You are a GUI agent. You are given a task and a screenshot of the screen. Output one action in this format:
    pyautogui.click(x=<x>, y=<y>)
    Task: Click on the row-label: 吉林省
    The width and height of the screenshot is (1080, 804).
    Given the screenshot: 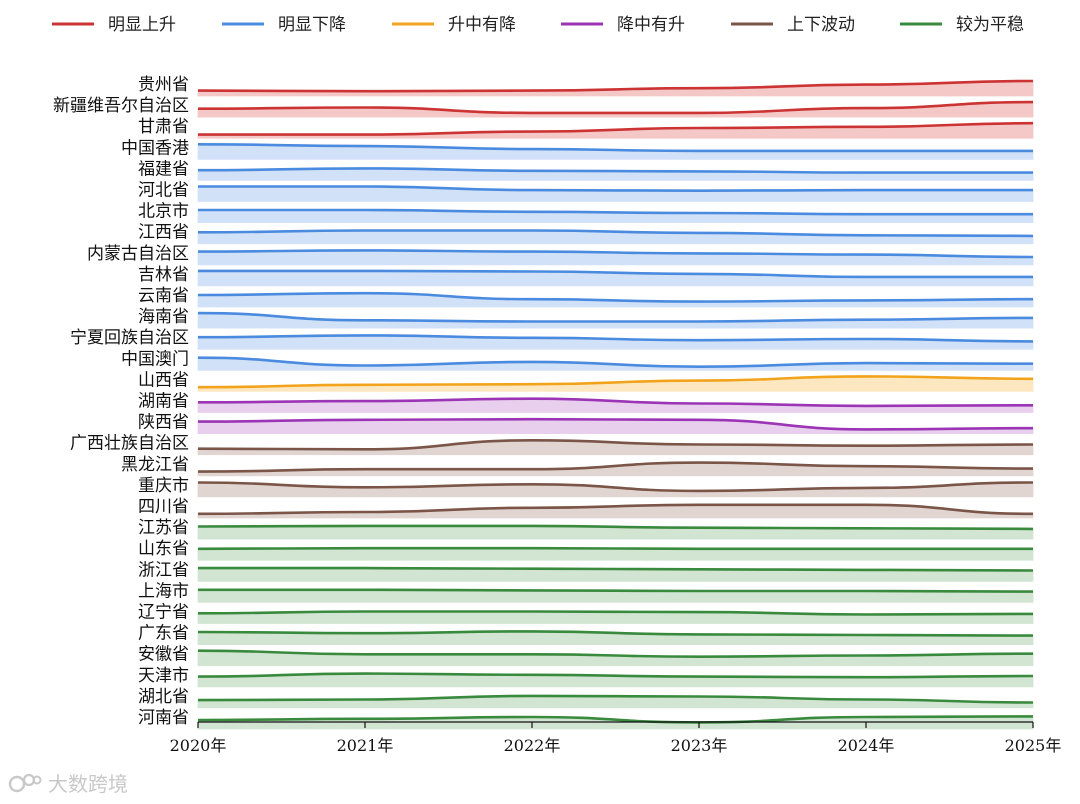 What is the action you would take?
    pyautogui.click(x=163, y=275)
    